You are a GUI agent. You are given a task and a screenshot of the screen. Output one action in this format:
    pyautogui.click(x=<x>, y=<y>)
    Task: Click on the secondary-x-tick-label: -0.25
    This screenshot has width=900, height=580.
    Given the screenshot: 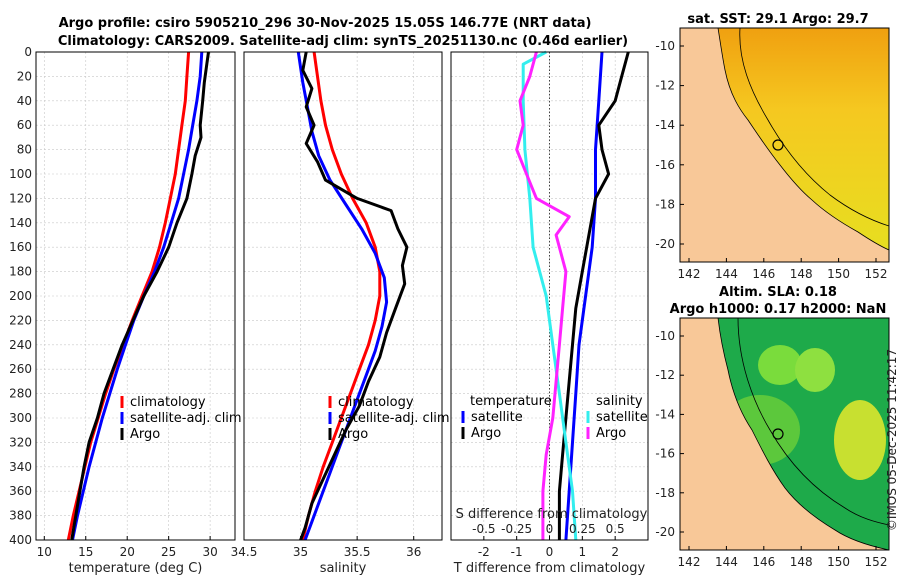 What is the action you would take?
    pyautogui.click(x=516, y=529)
    